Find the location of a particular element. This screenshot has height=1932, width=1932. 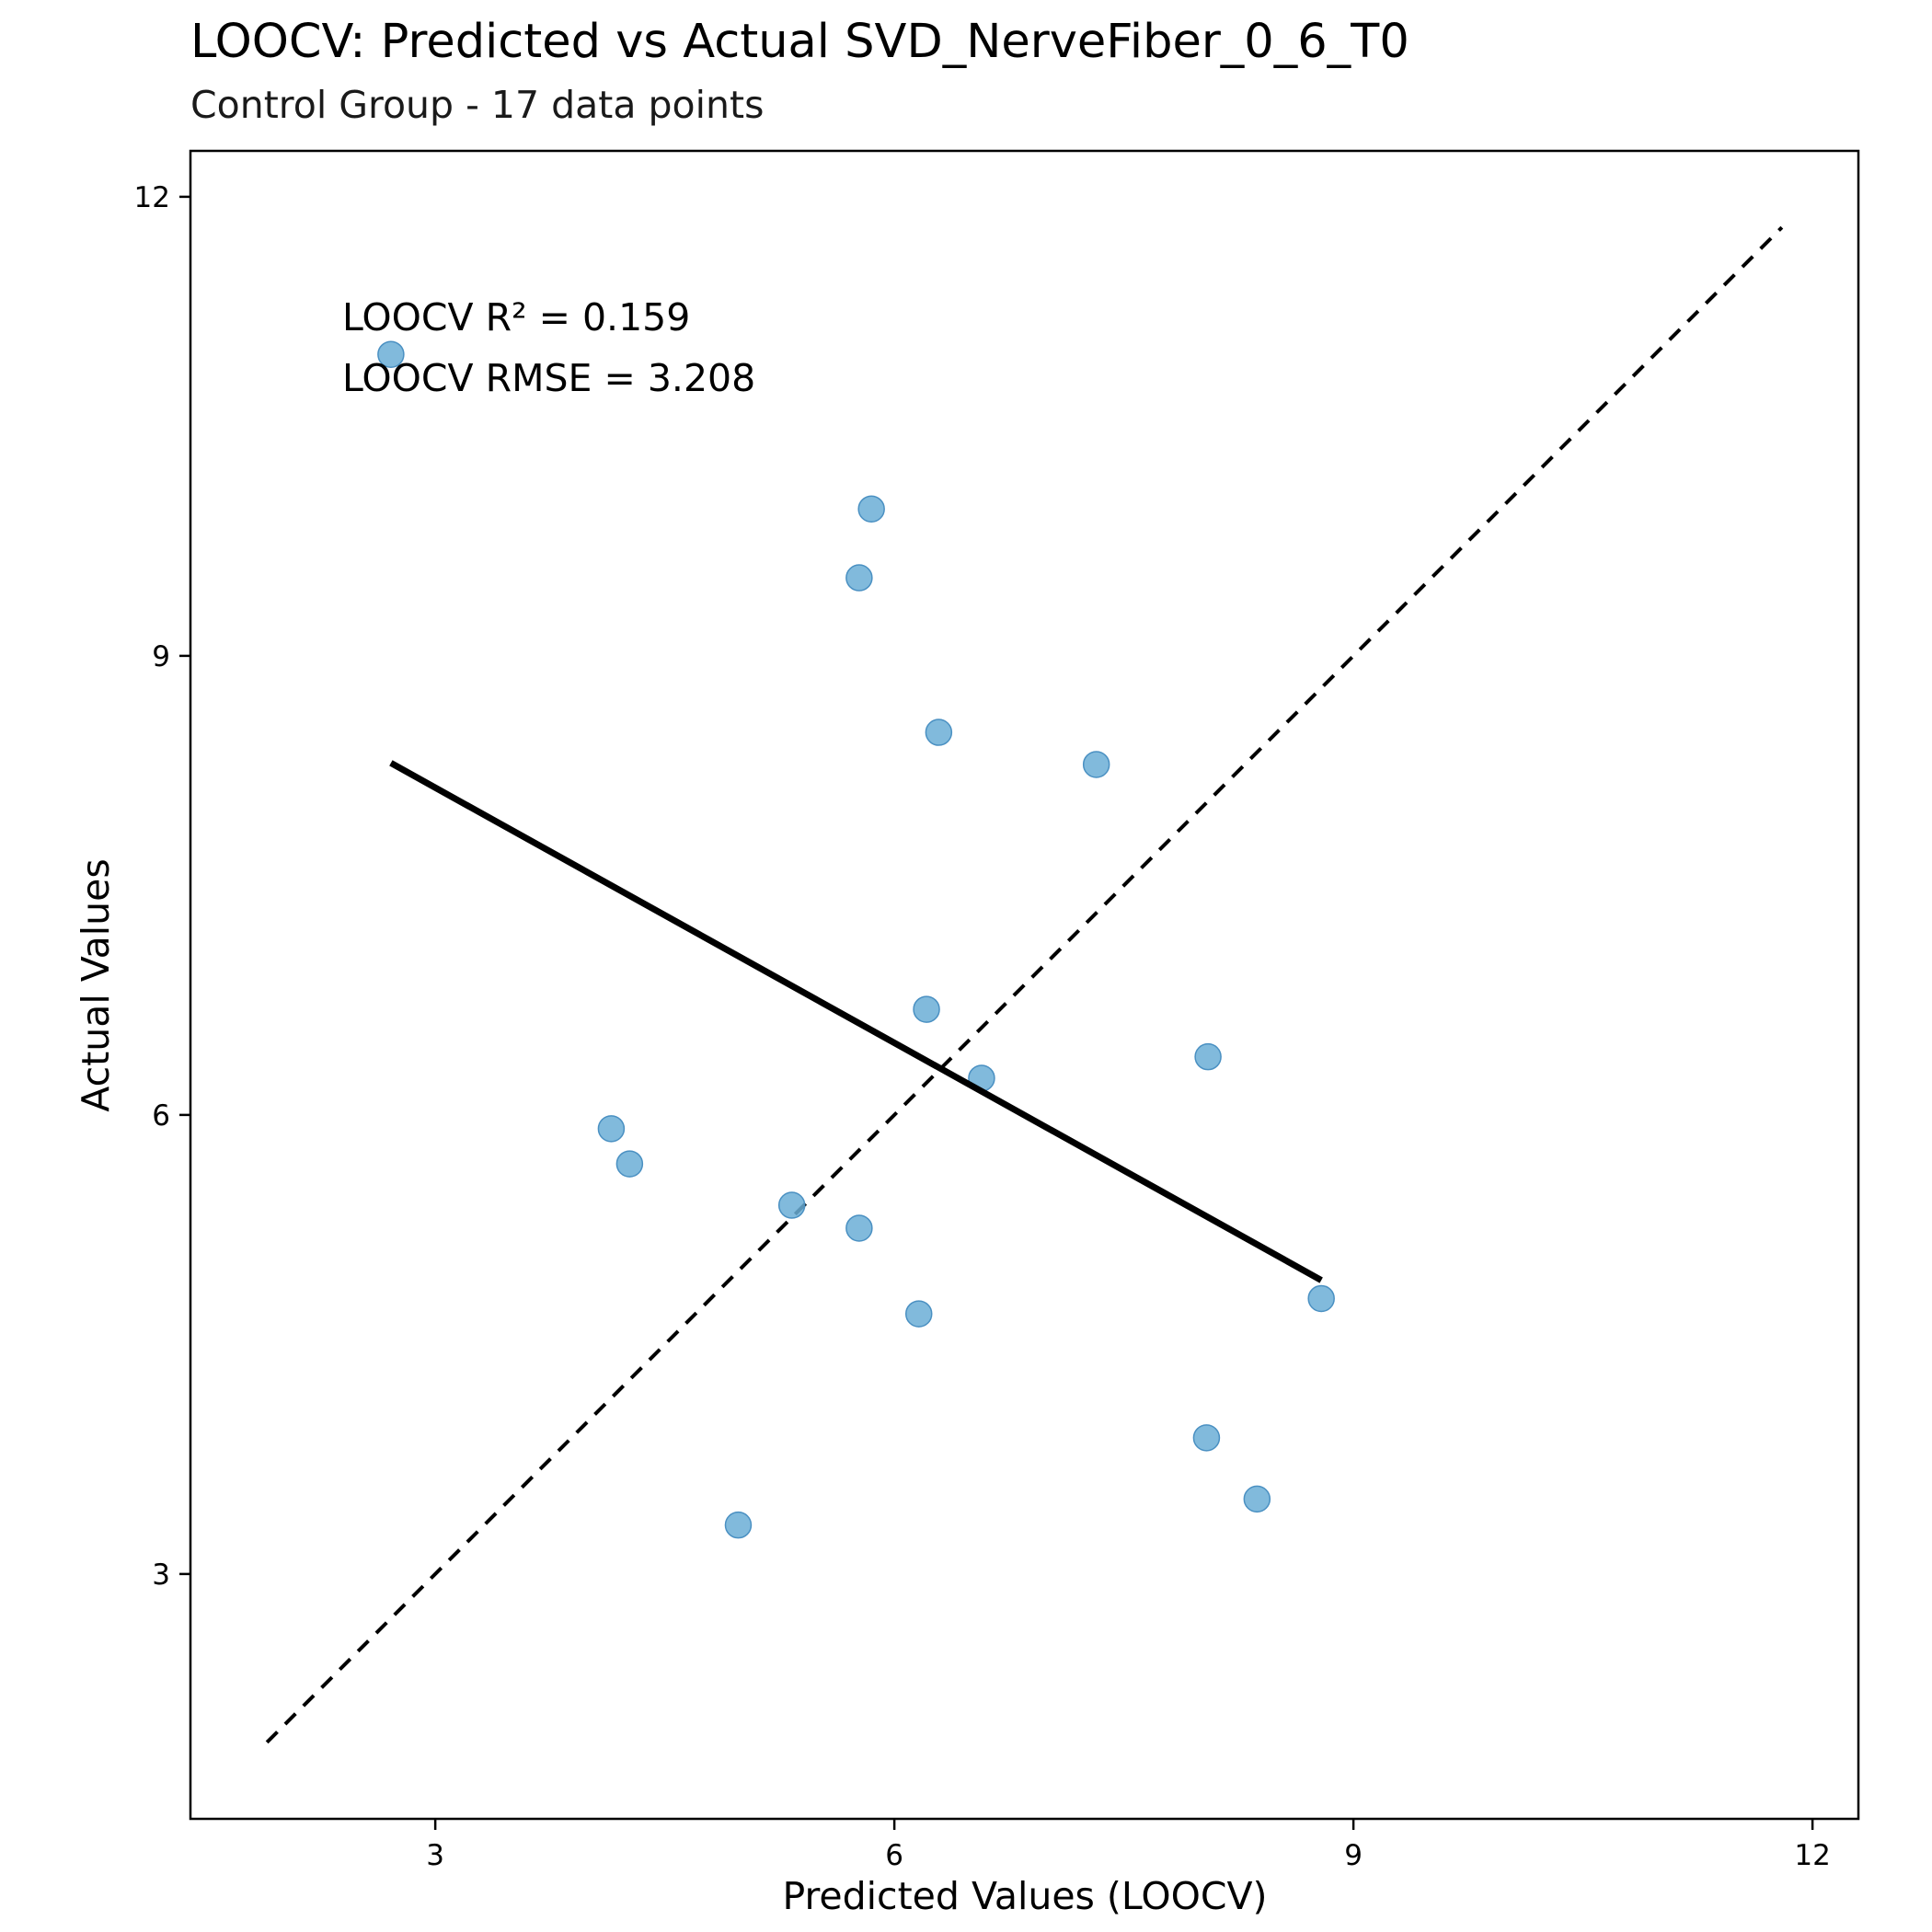

x-tick-label: 6 is located at coordinates (894, 1855).